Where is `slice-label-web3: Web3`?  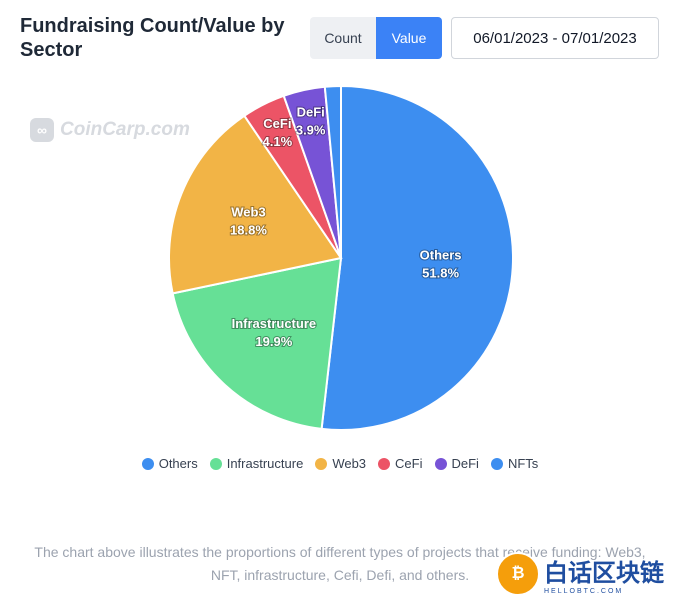 slice-label-web3: Web3 is located at coordinates (248, 212).